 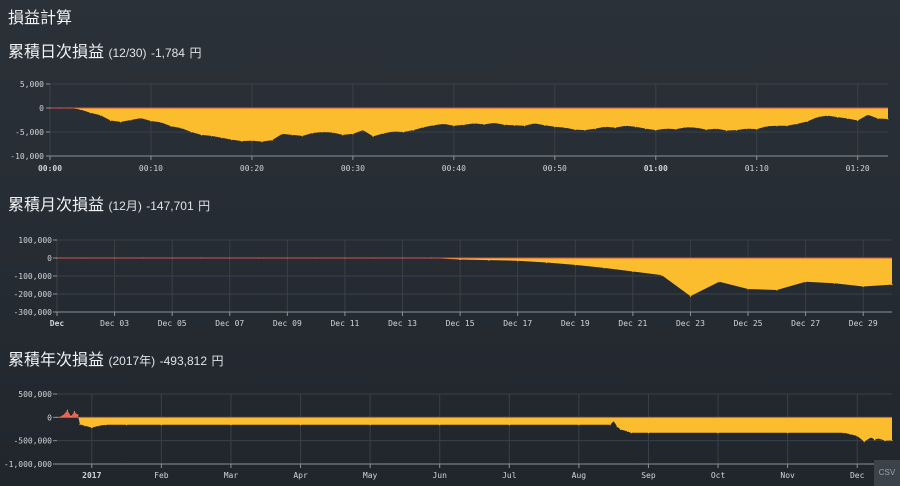 What do you see at coordinates (151, 168) in the screenshot?
I see `daily-xtick-label: 00:10` at bounding box center [151, 168].